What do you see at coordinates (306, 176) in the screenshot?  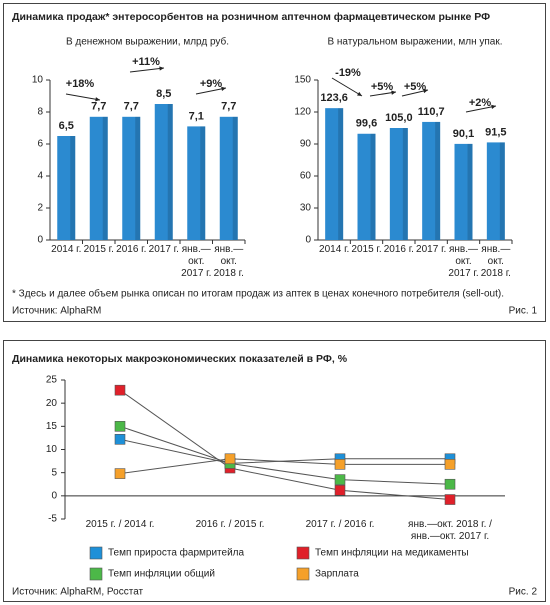 I see `y-tick-label: 60` at bounding box center [306, 176].